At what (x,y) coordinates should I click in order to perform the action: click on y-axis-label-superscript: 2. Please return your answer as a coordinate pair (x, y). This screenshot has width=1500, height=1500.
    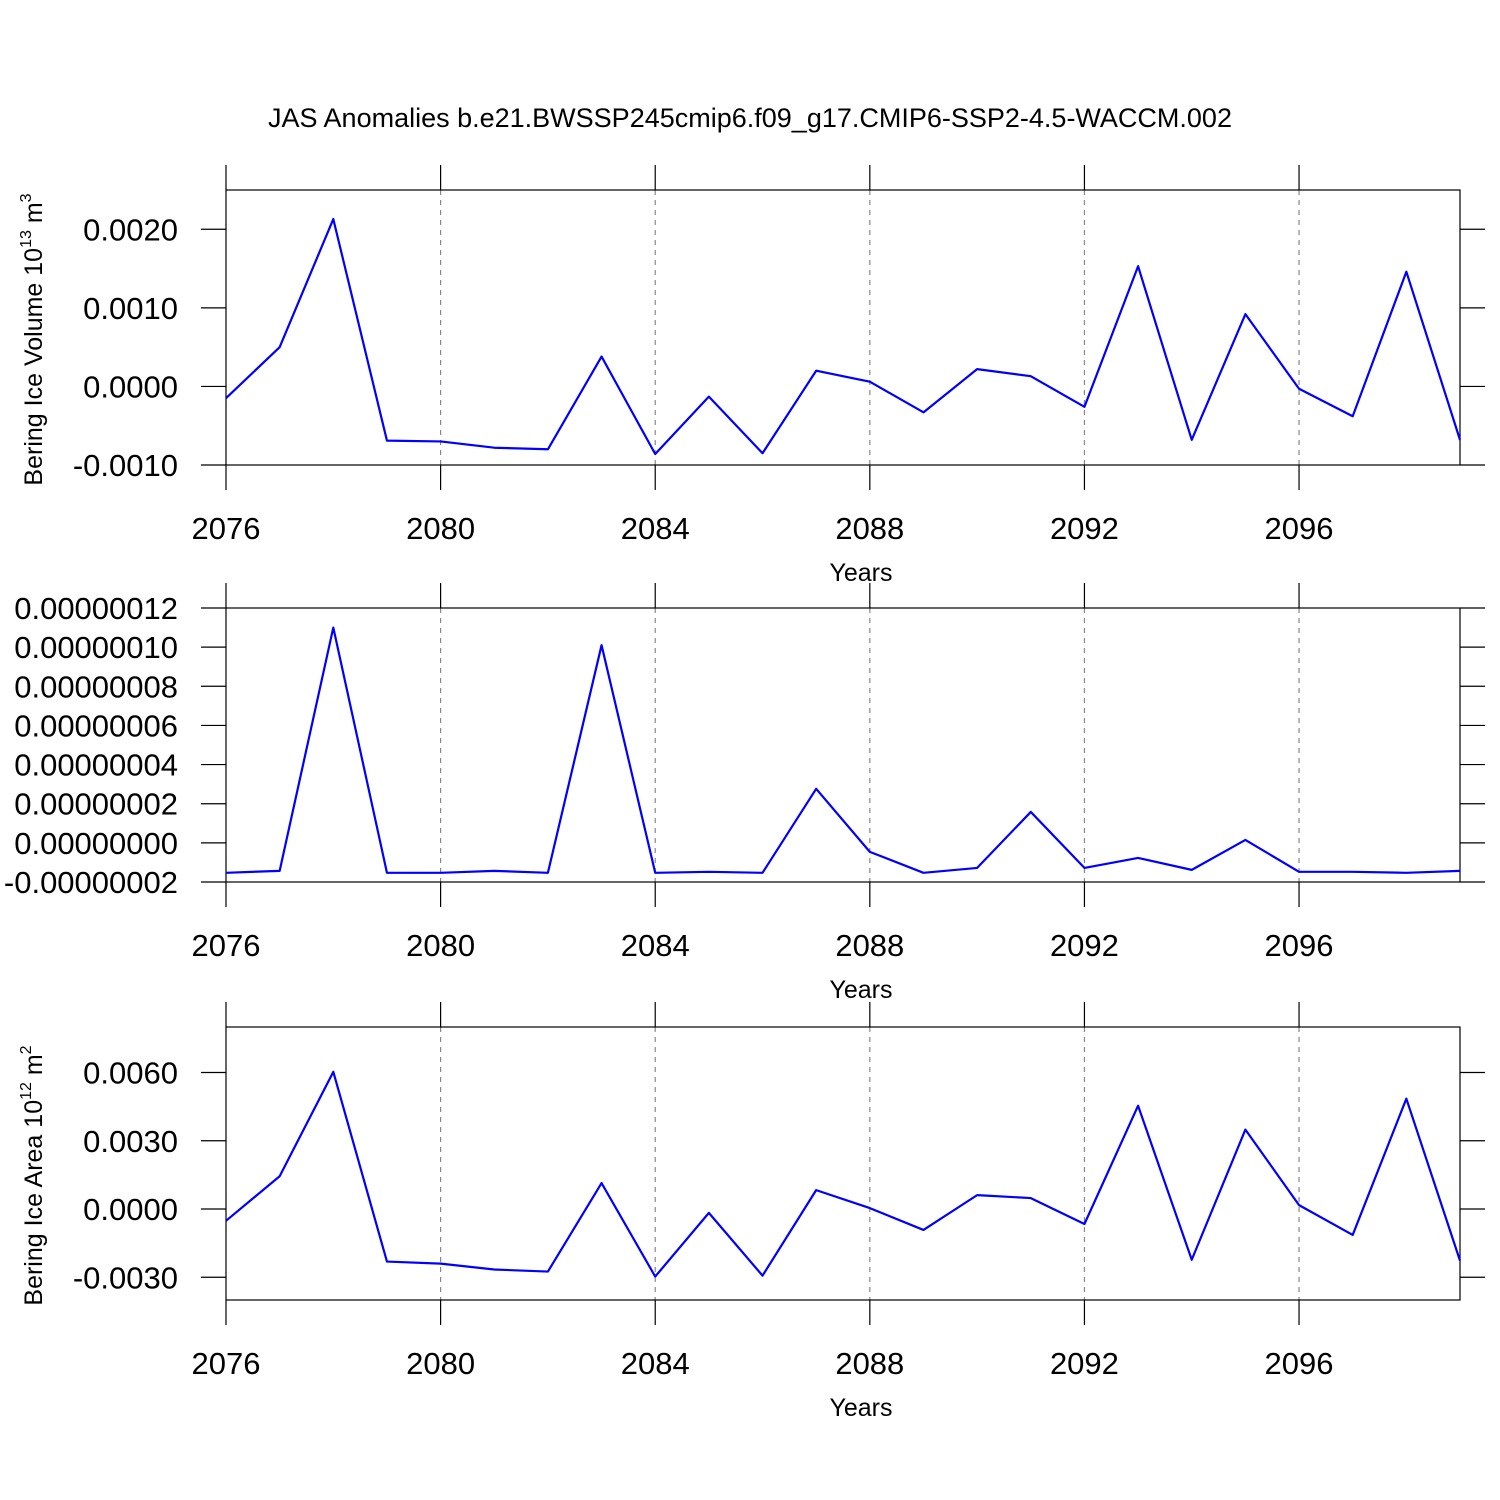
    Looking at the image, I should click on (26, 1049).